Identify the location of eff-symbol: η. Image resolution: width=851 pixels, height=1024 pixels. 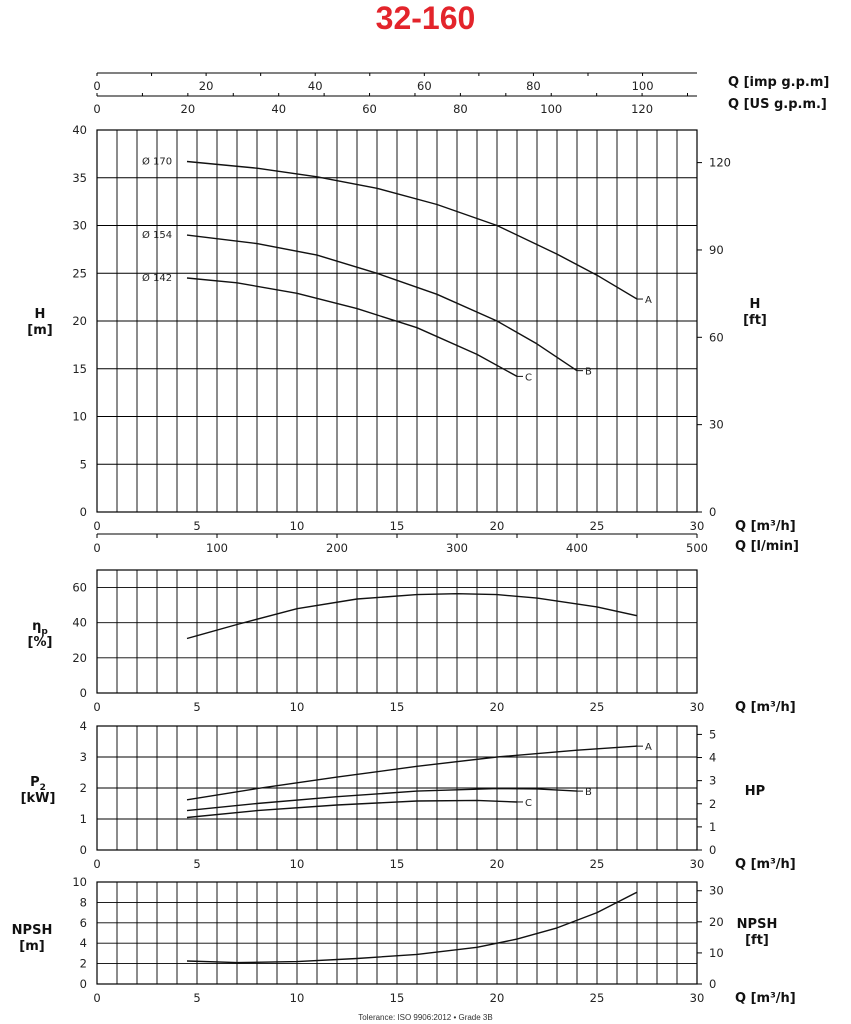
(36, 626).